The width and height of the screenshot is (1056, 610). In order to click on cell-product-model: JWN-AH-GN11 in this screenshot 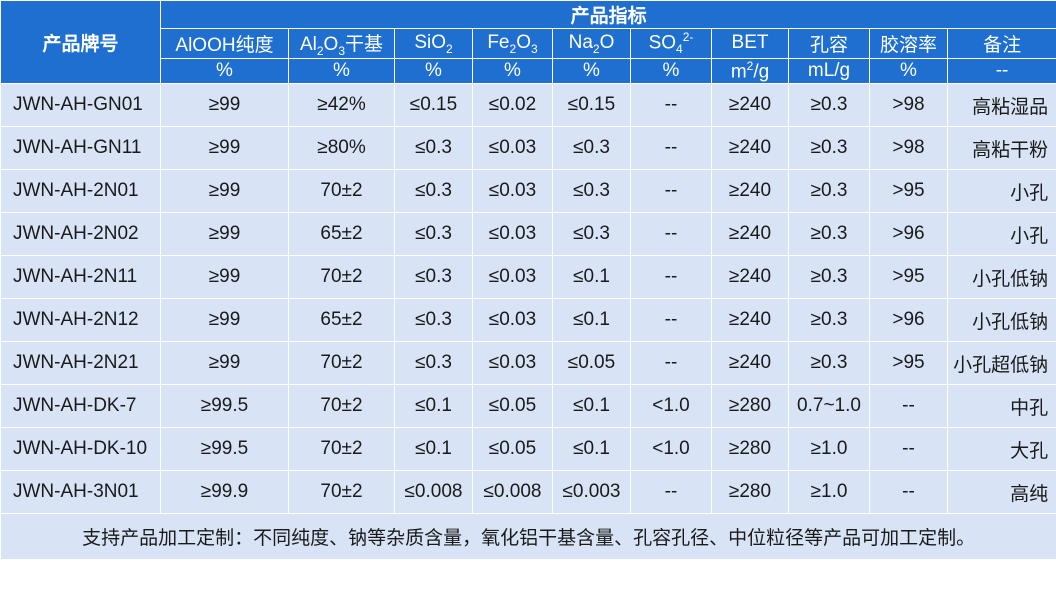, I will do `click(80, 148)`.